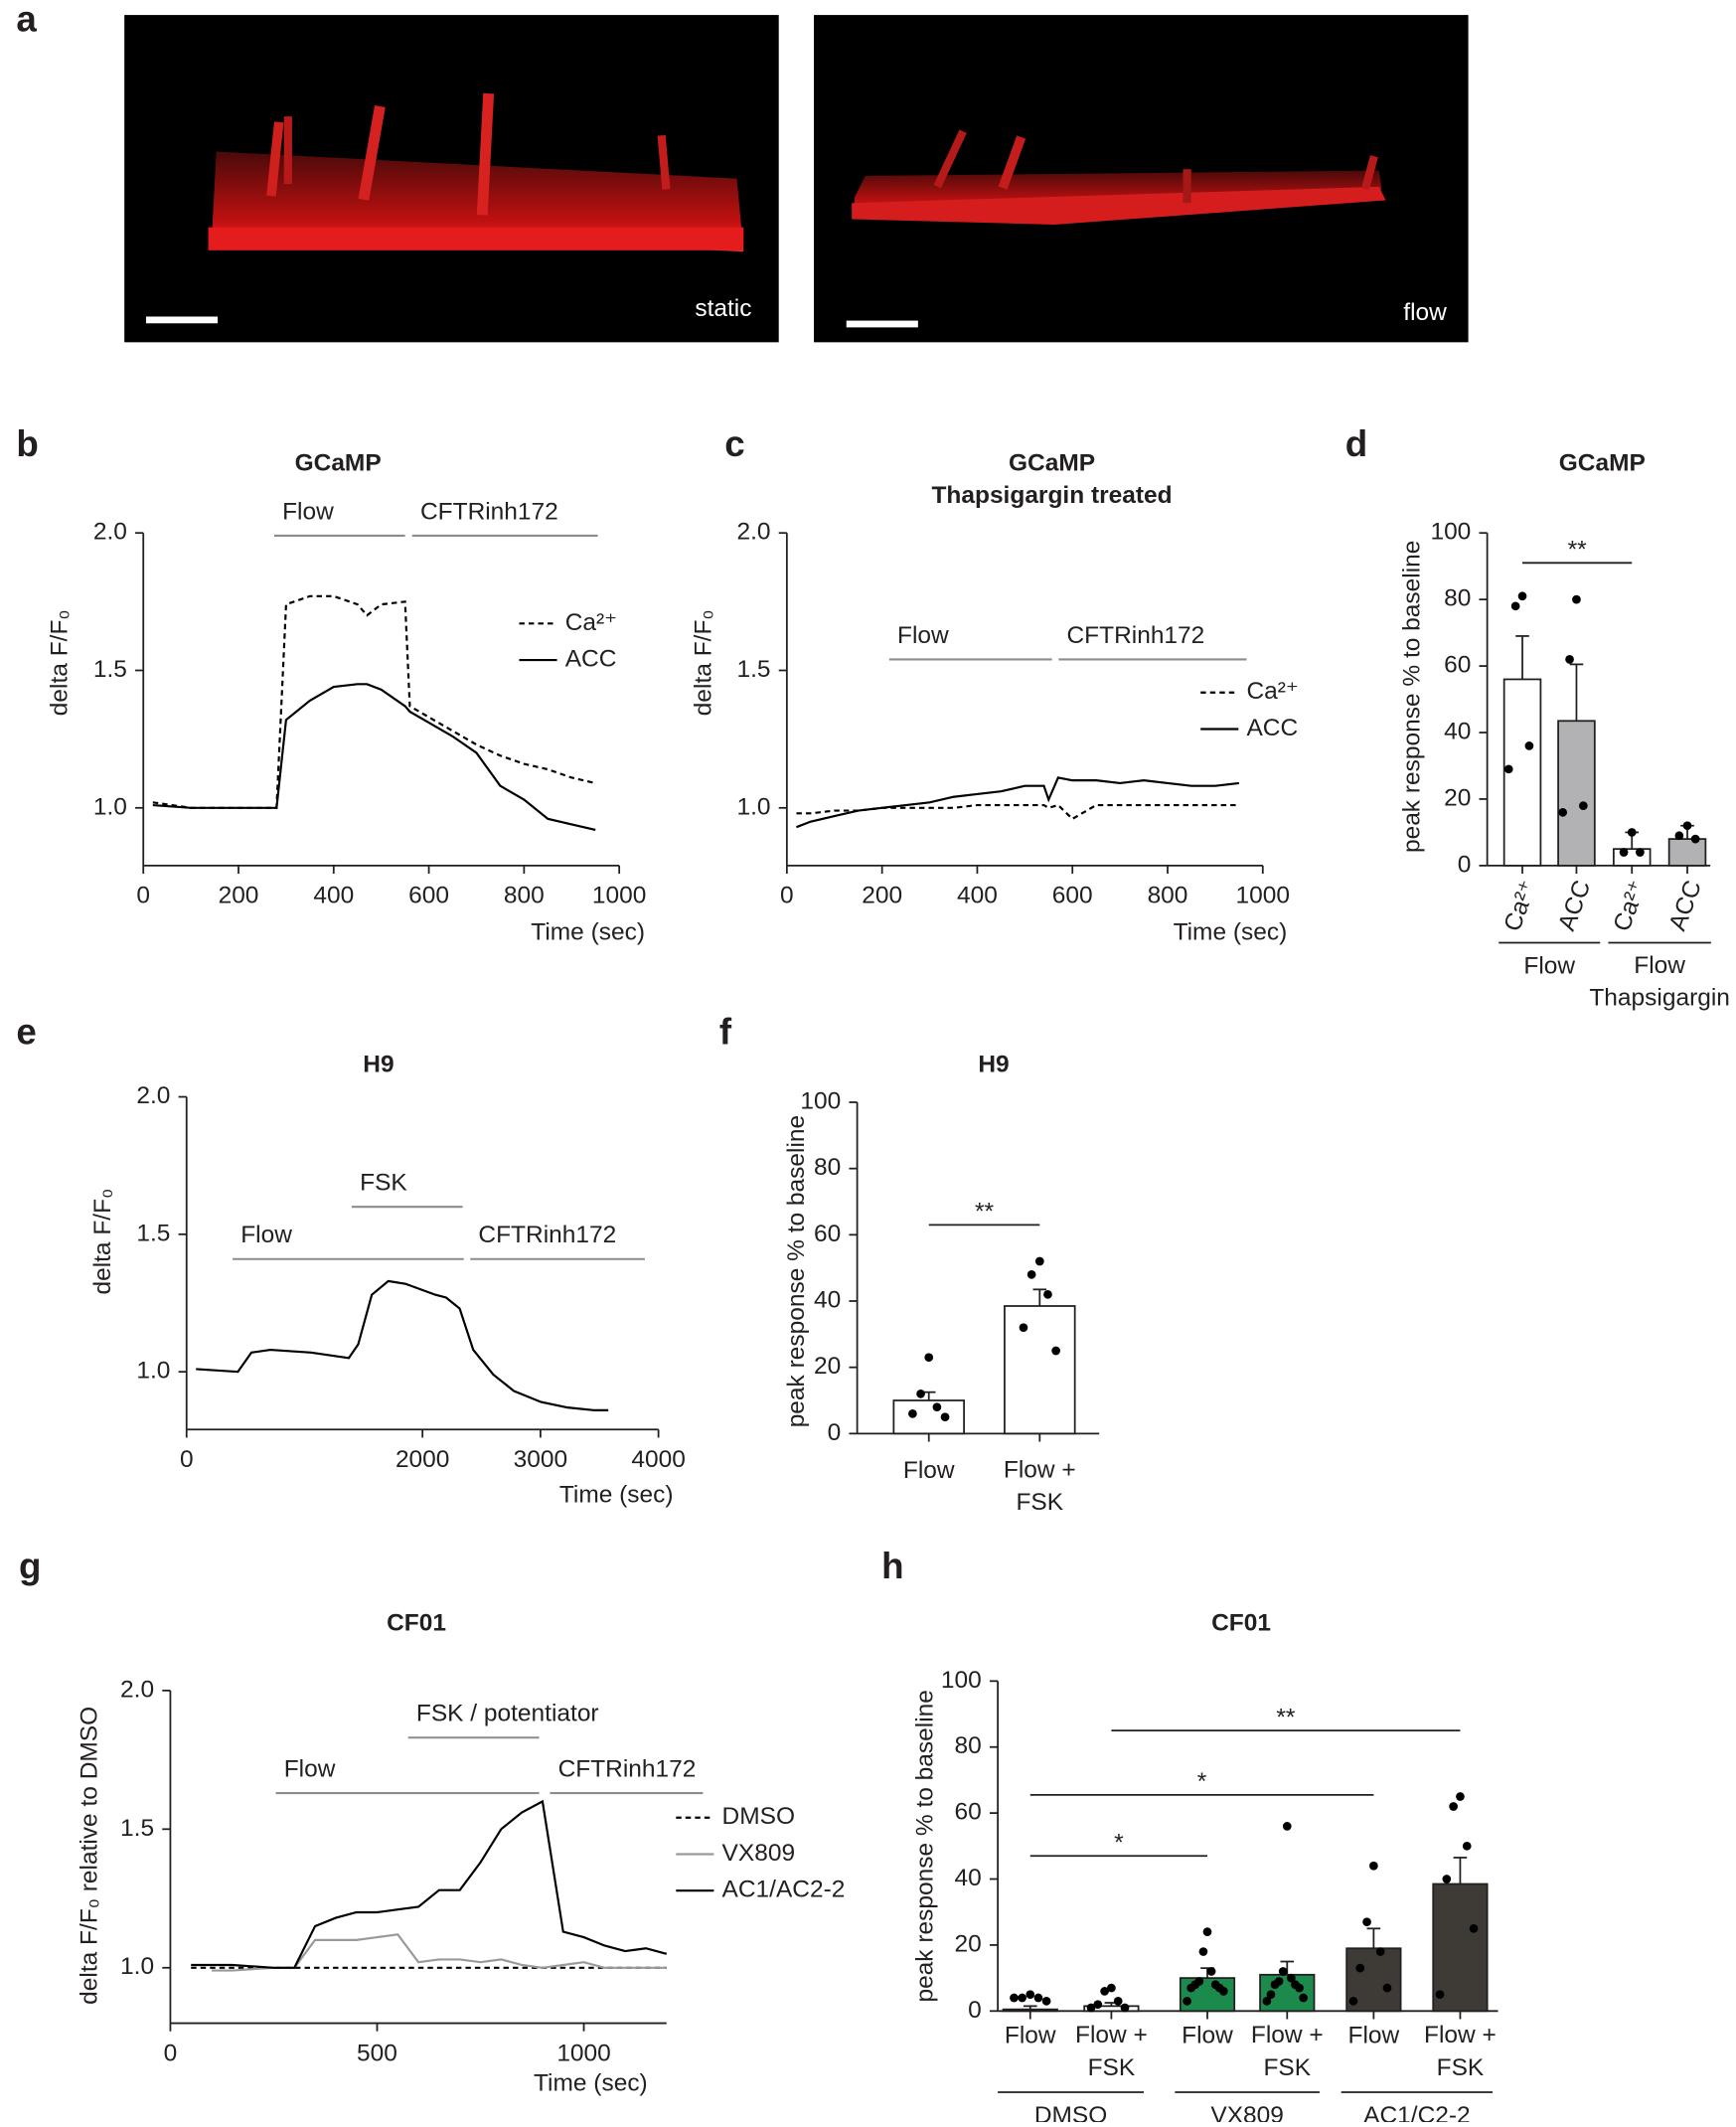 Image resolution: width=1736 pixels, height=2127 pixels. I want to click on x-tick-label: 2000, so click(422, 1459).